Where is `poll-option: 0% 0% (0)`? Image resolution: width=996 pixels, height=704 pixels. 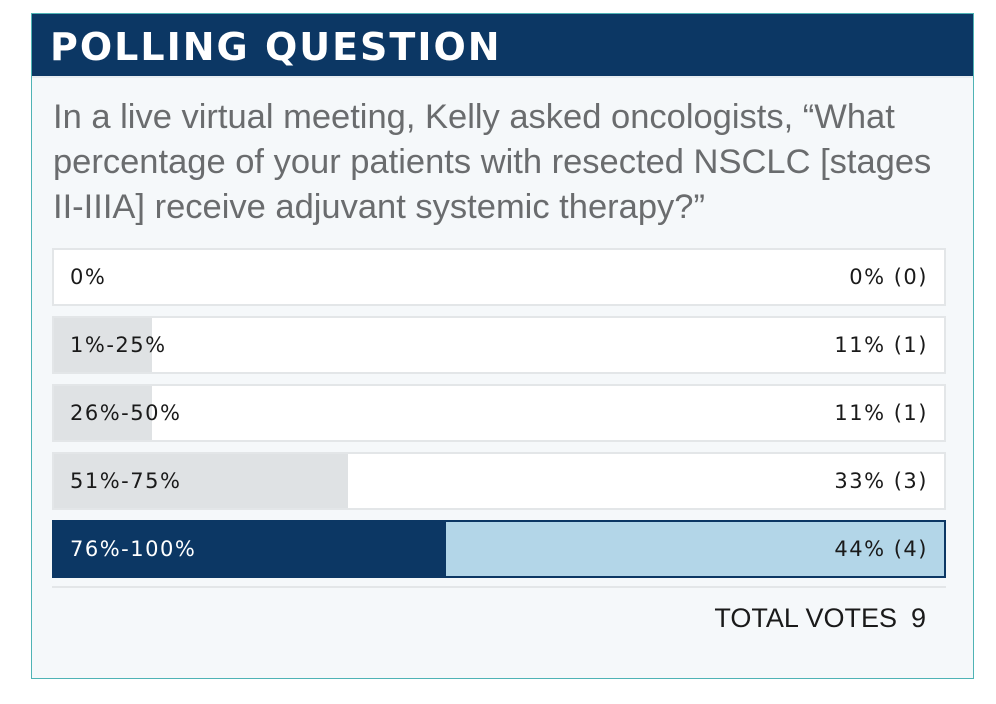
poll-option: 0% 0% (0) is located at coordinates (499, 277).